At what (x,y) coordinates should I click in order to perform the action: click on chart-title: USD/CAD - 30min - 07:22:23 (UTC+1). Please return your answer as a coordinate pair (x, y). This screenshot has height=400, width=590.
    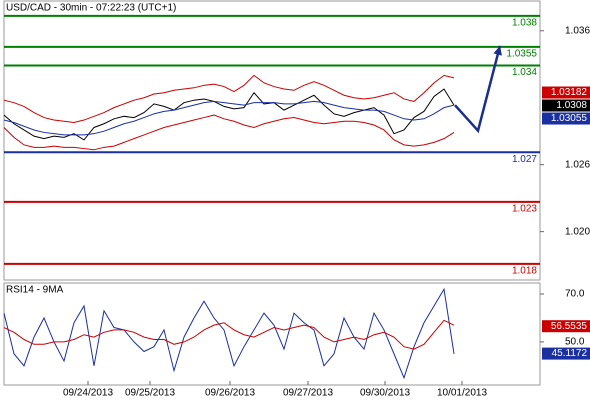
    Looking at the image, I should click on (91, 8).